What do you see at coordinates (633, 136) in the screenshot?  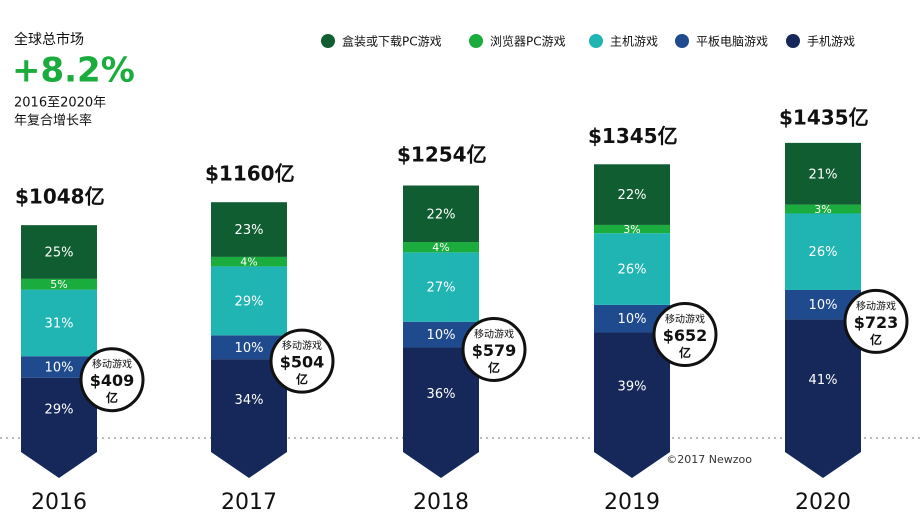 I see `total-label: $1345亿` at bounding box center [633, 136].